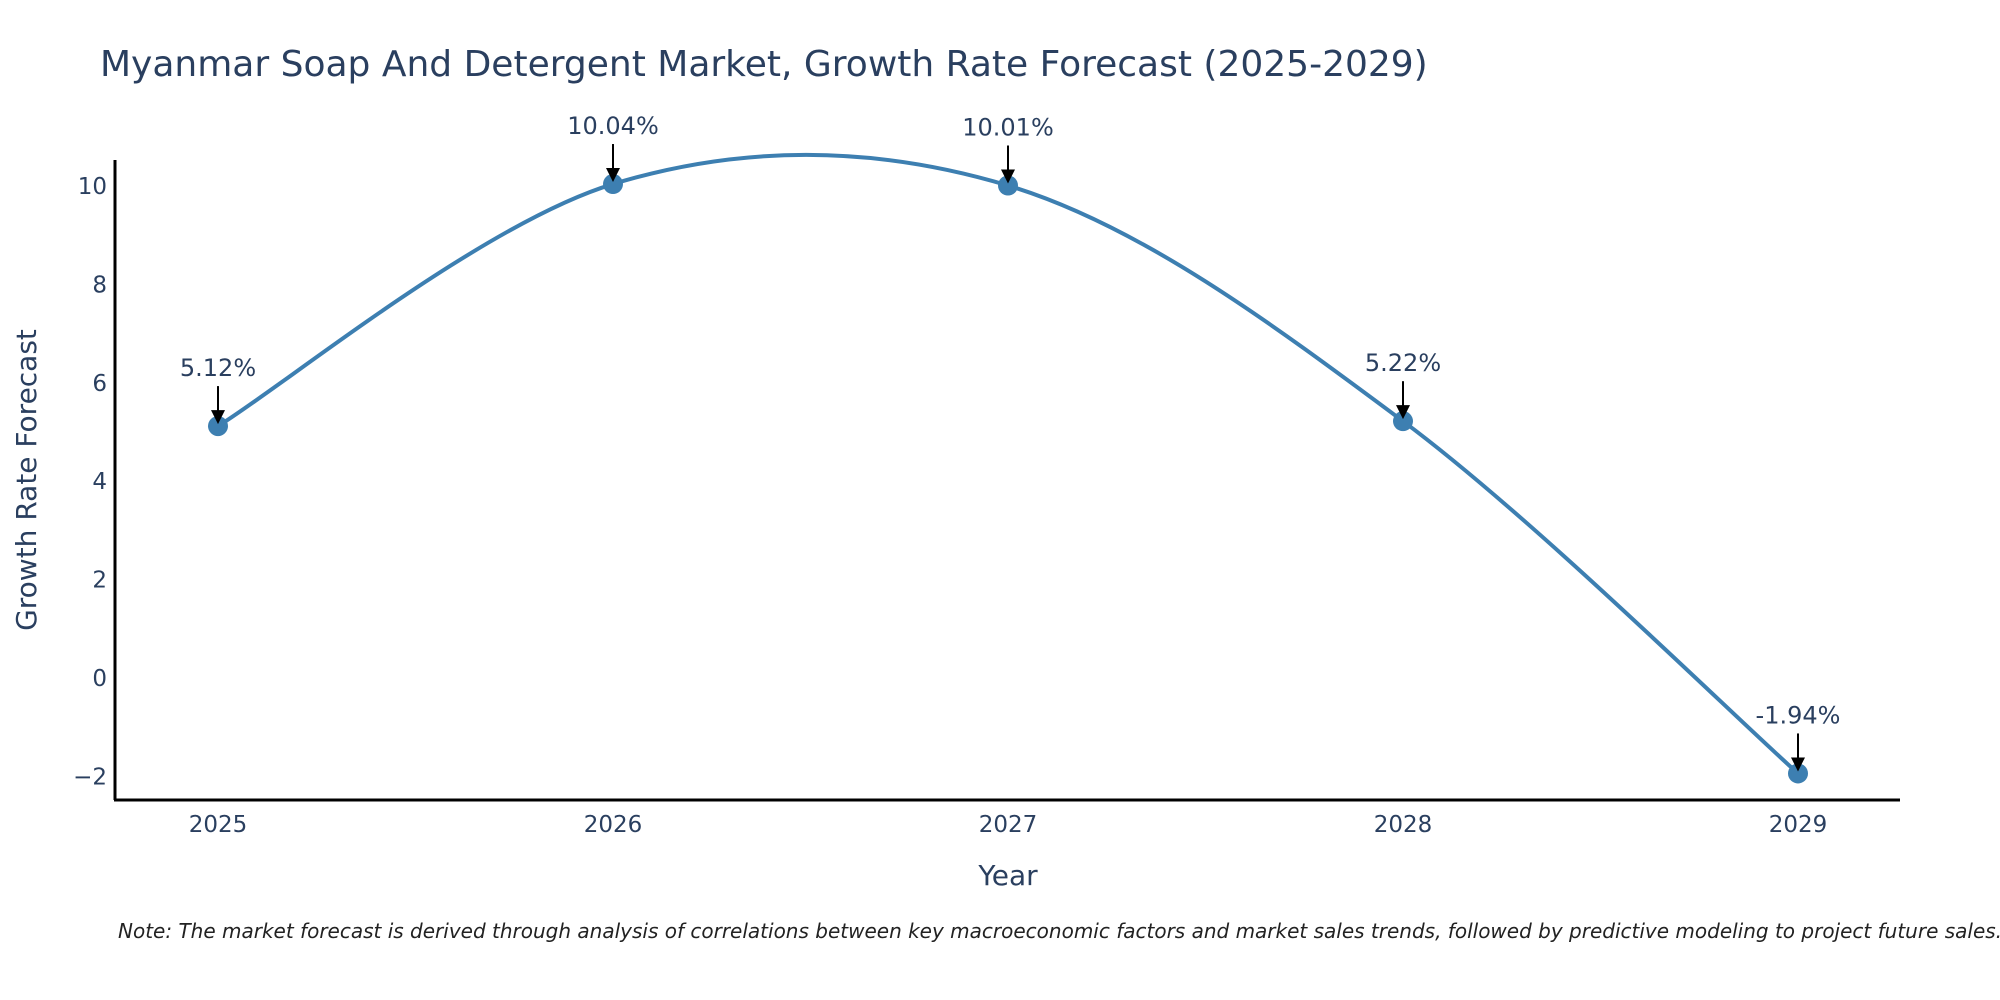  What do you see at coordinates (1403, 363) in the screenshot?
I see `data-label-2028: 5.22%` at bounding box center [1403, 363].